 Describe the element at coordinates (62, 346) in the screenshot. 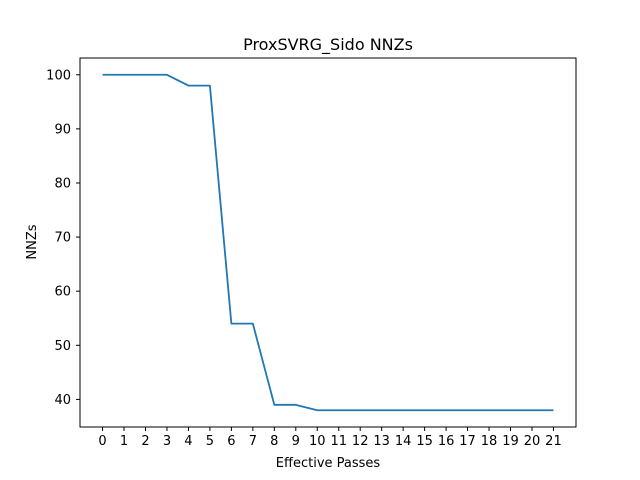

I see `y-tick-label: 50` at that location.